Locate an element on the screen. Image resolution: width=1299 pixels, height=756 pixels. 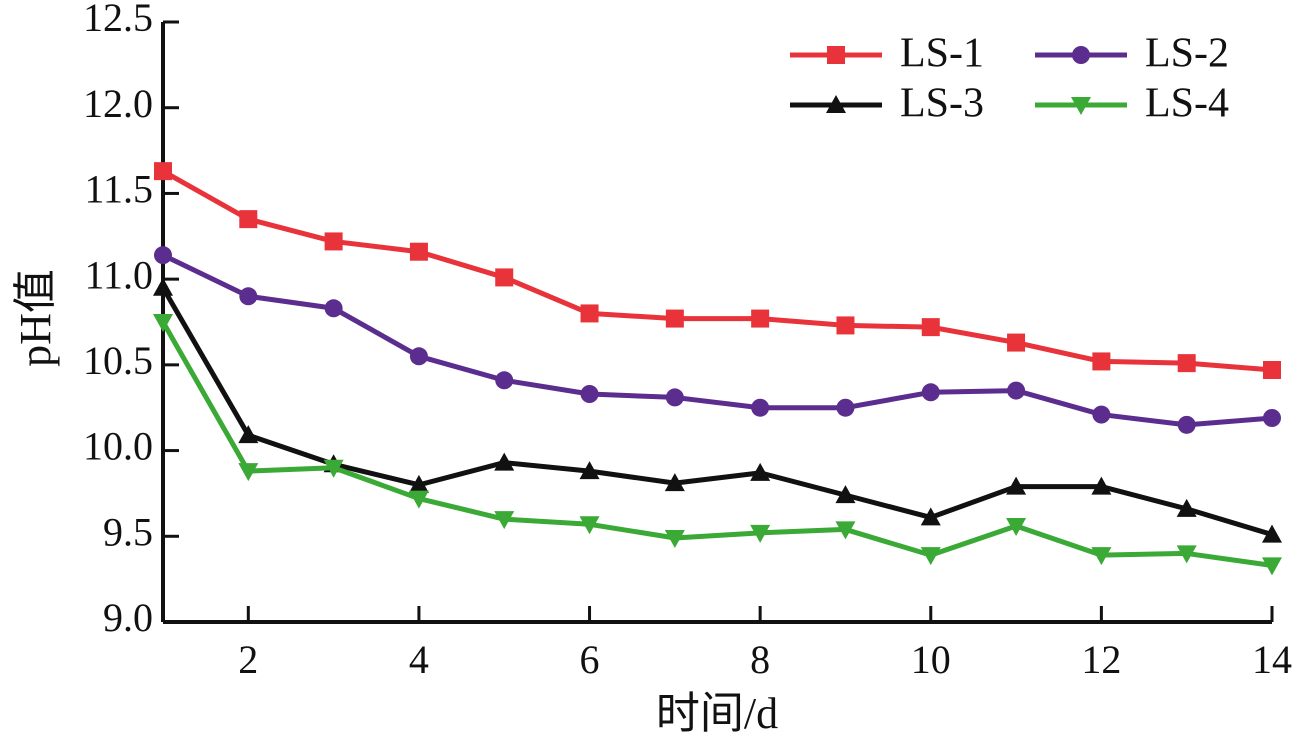
y-tick-label: 10.0 is located at coordinates (118, 446).